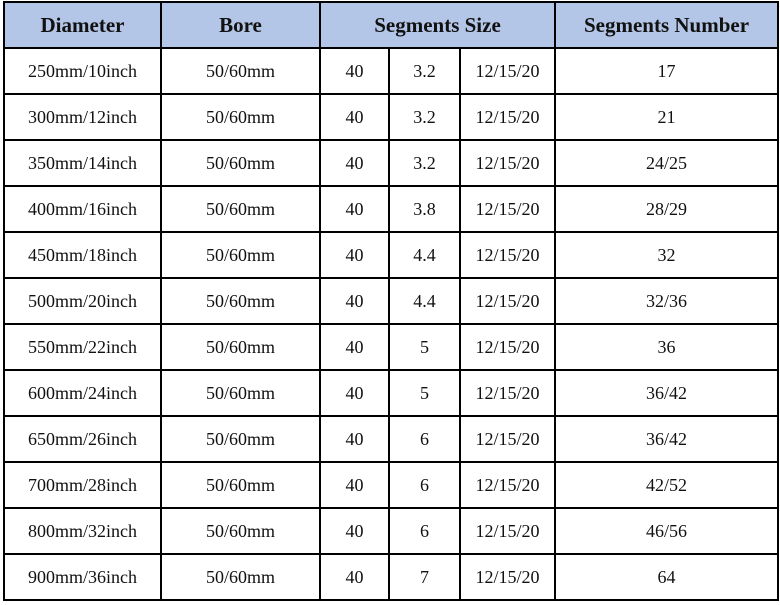 The height and width of the screenshot is (605, 780). I want to click on cell-width: 7, so click(424, 577).